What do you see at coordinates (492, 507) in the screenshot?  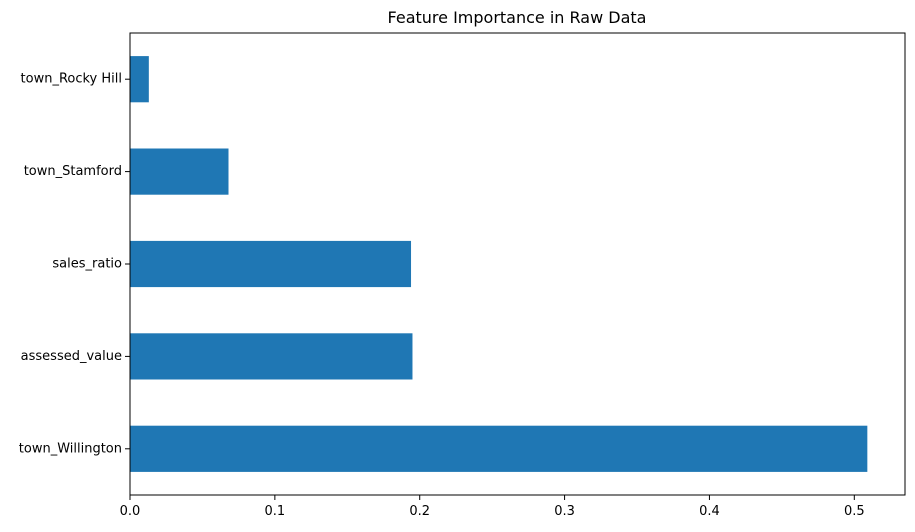 I see `x-axis-ticks: 0.0 0.1 0.2 0.3 0.4 0.5` at bounding box center [492, 507].